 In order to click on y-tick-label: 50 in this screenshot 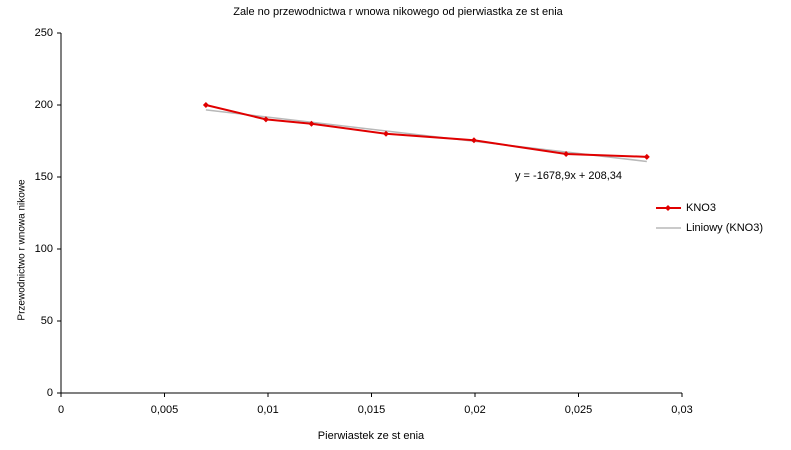, I will do `click(47, 321)`.